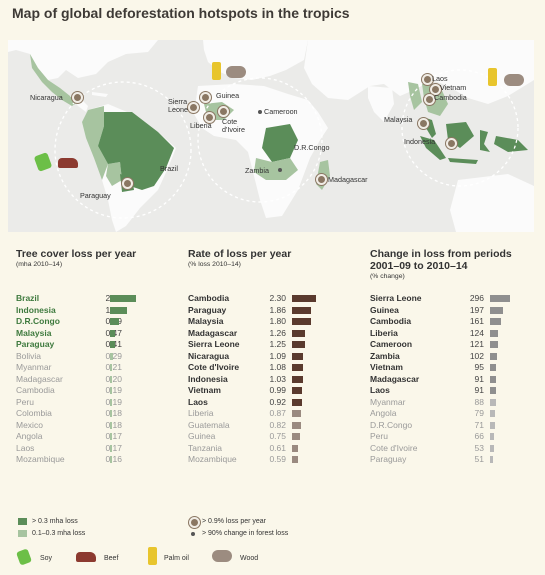 Image resolution: width=545 pixels, height=575 pixels. I want to click on legend-palm-oil-icon, so click(152, 556).